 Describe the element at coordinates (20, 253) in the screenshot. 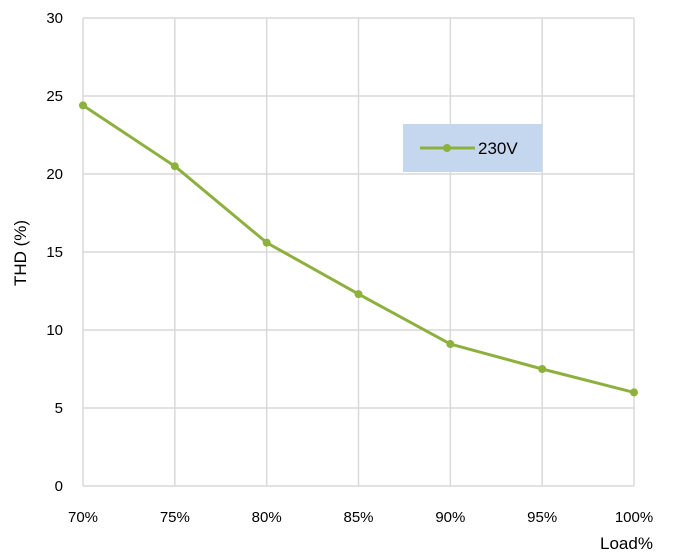

I see `y-axis-title: THD (%)` at that location.